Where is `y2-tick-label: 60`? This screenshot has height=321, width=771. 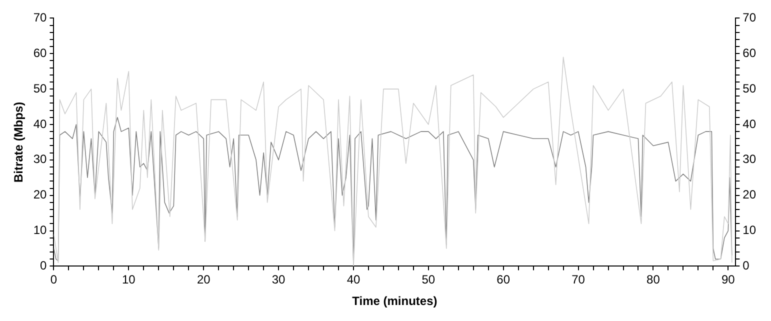 y2-tick-label: 60 is located at coordinates (749, 53).